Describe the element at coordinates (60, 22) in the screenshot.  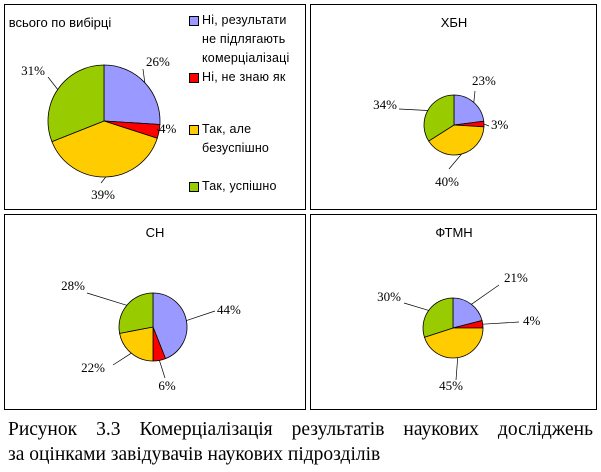
I see `chart-title: всього по вибірці` at that location.